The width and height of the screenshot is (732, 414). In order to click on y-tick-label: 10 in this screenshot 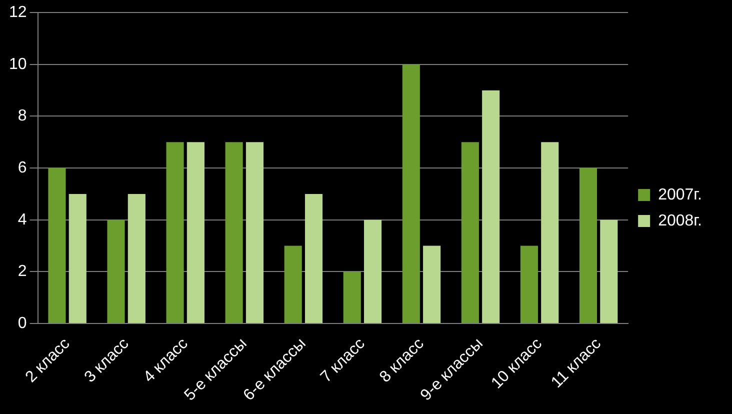, I will do `click(18, 64)`.